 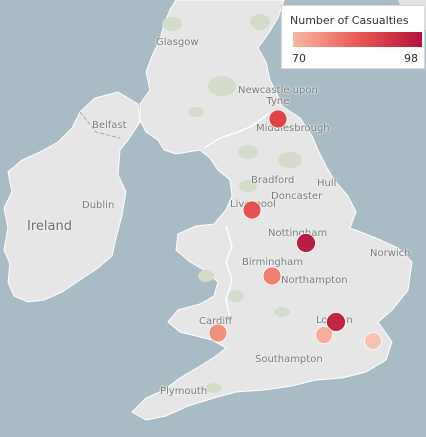 I want to click on legend-color-bar, so click(x=357, y=39).